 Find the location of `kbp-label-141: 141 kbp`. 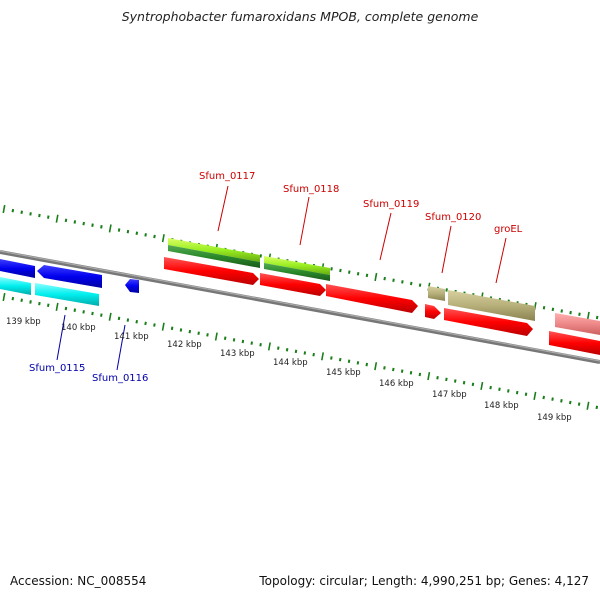

kbp-label-141: 141 kbp is located at coordinates (131, 337).